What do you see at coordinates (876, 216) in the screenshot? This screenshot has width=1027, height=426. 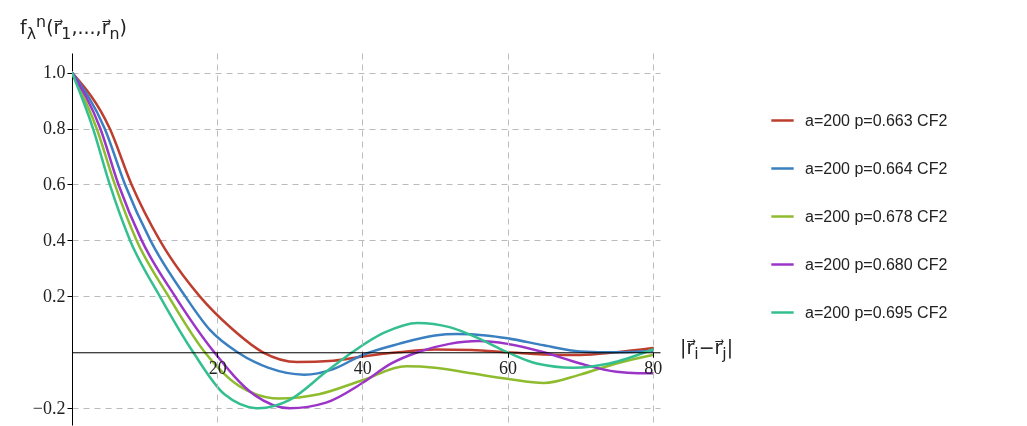 I see `legend-label: a=200 p=0.678 CF2` at bounding box center [876, 216].